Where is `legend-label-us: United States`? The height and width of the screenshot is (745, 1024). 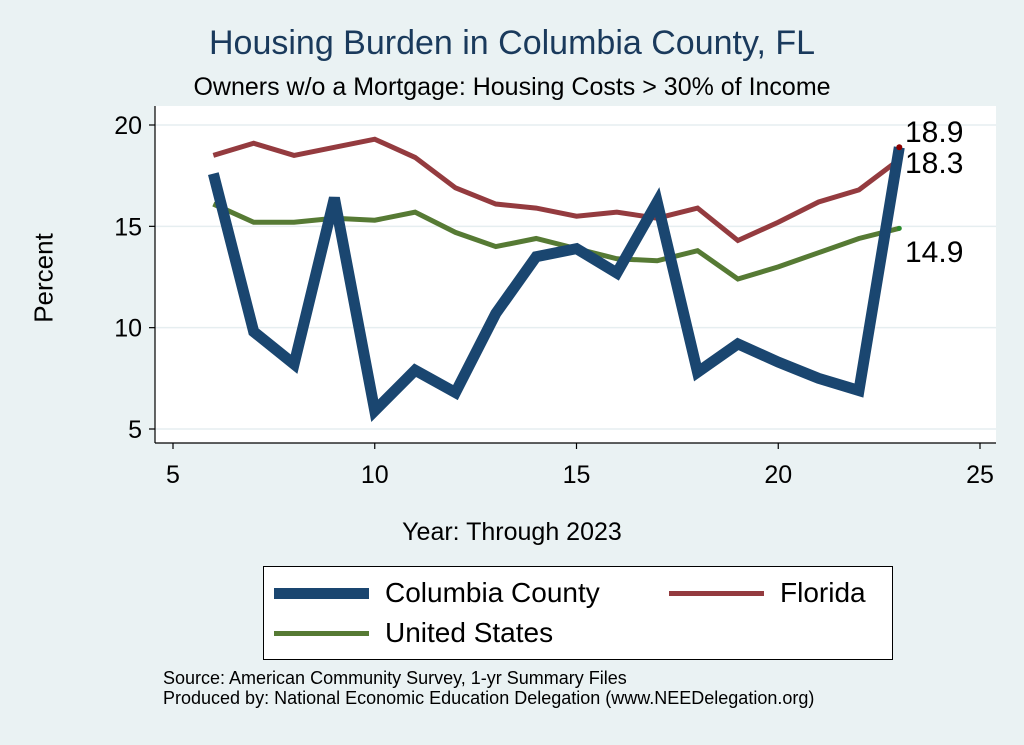 legend-label-us: United States is located at coordinates (469, 632).